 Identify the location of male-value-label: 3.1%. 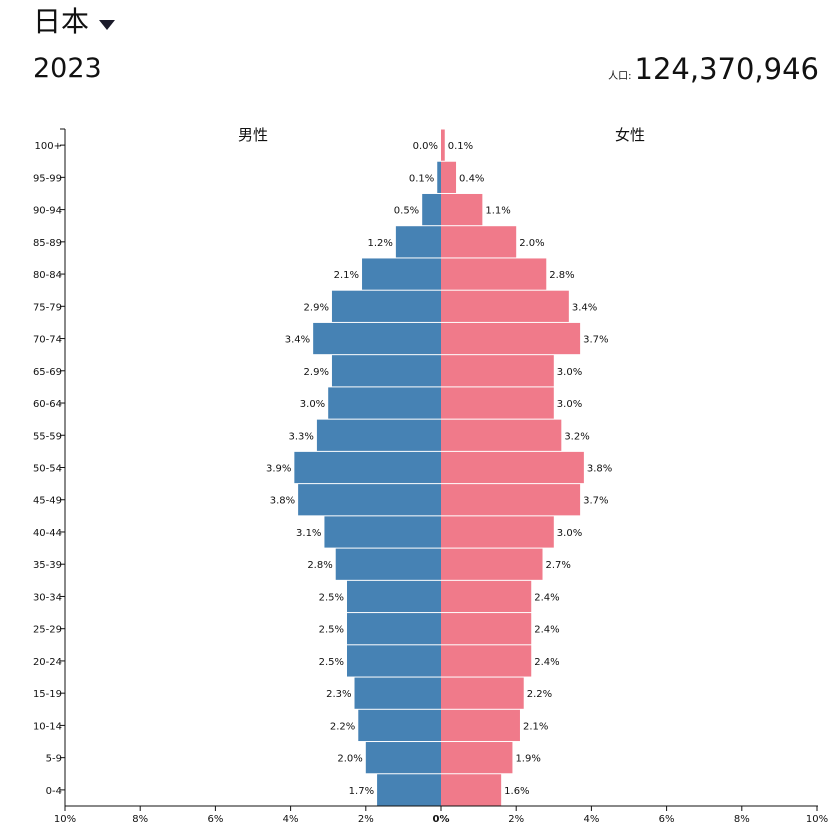
(308, 533).